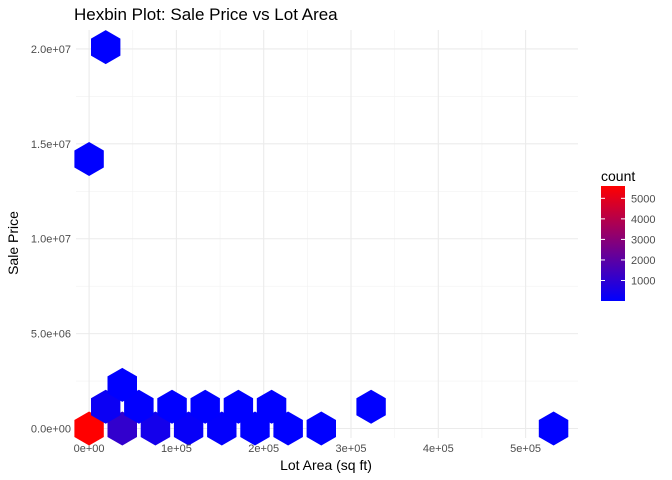 This screenshot has width=672, height=480. I want to click on y-tick-label: 1.5e+07, so click(51, 145).